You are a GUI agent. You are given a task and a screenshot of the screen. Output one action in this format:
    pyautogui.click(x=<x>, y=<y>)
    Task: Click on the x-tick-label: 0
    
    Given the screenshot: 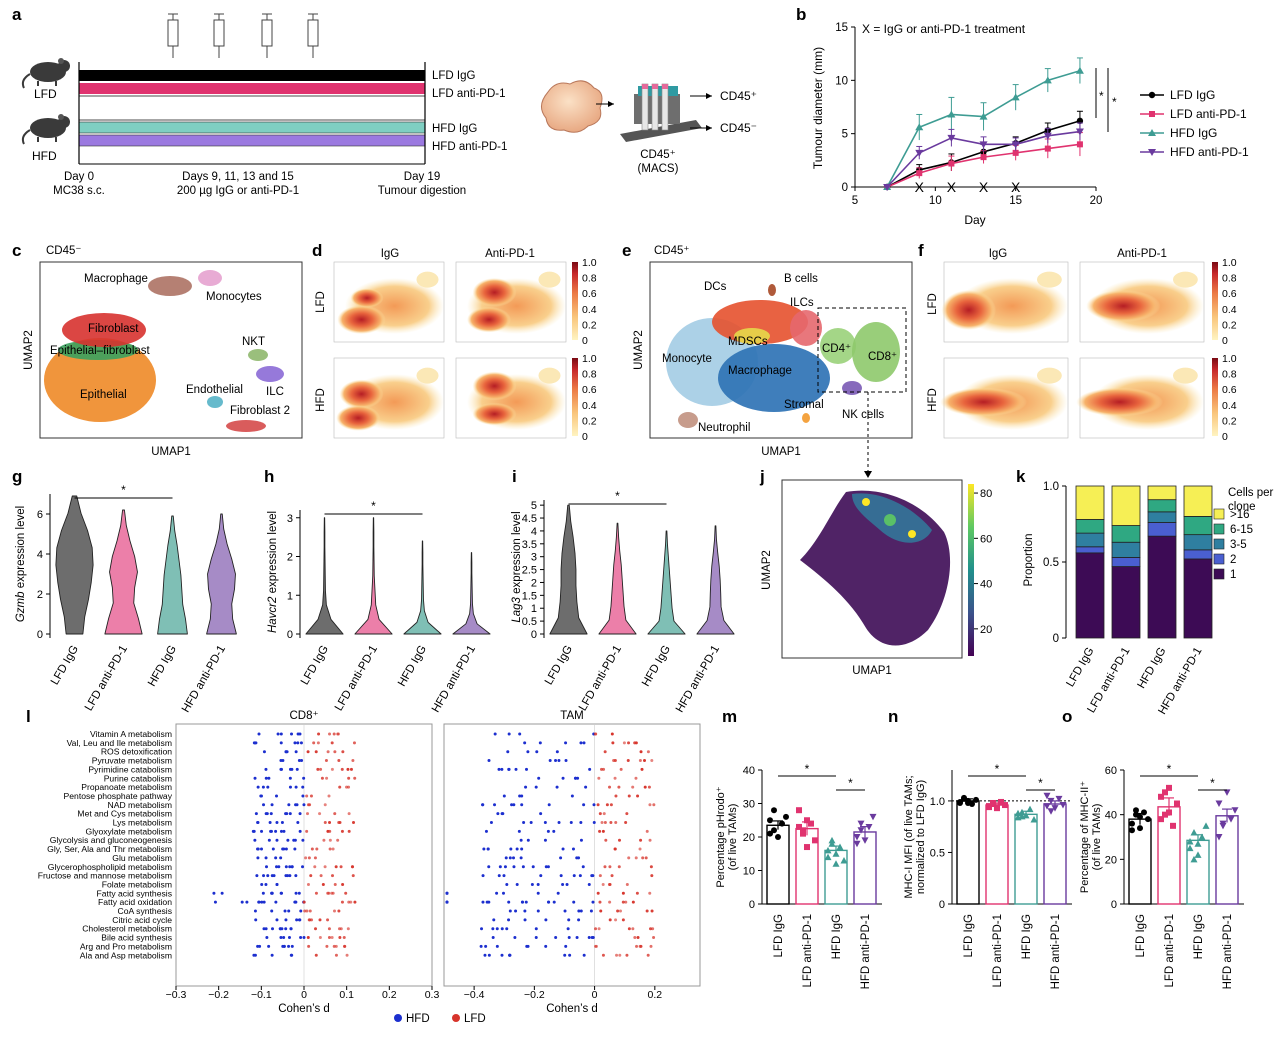 What is the action you would take?
    pyautogui.click(x=304, y=995)
    